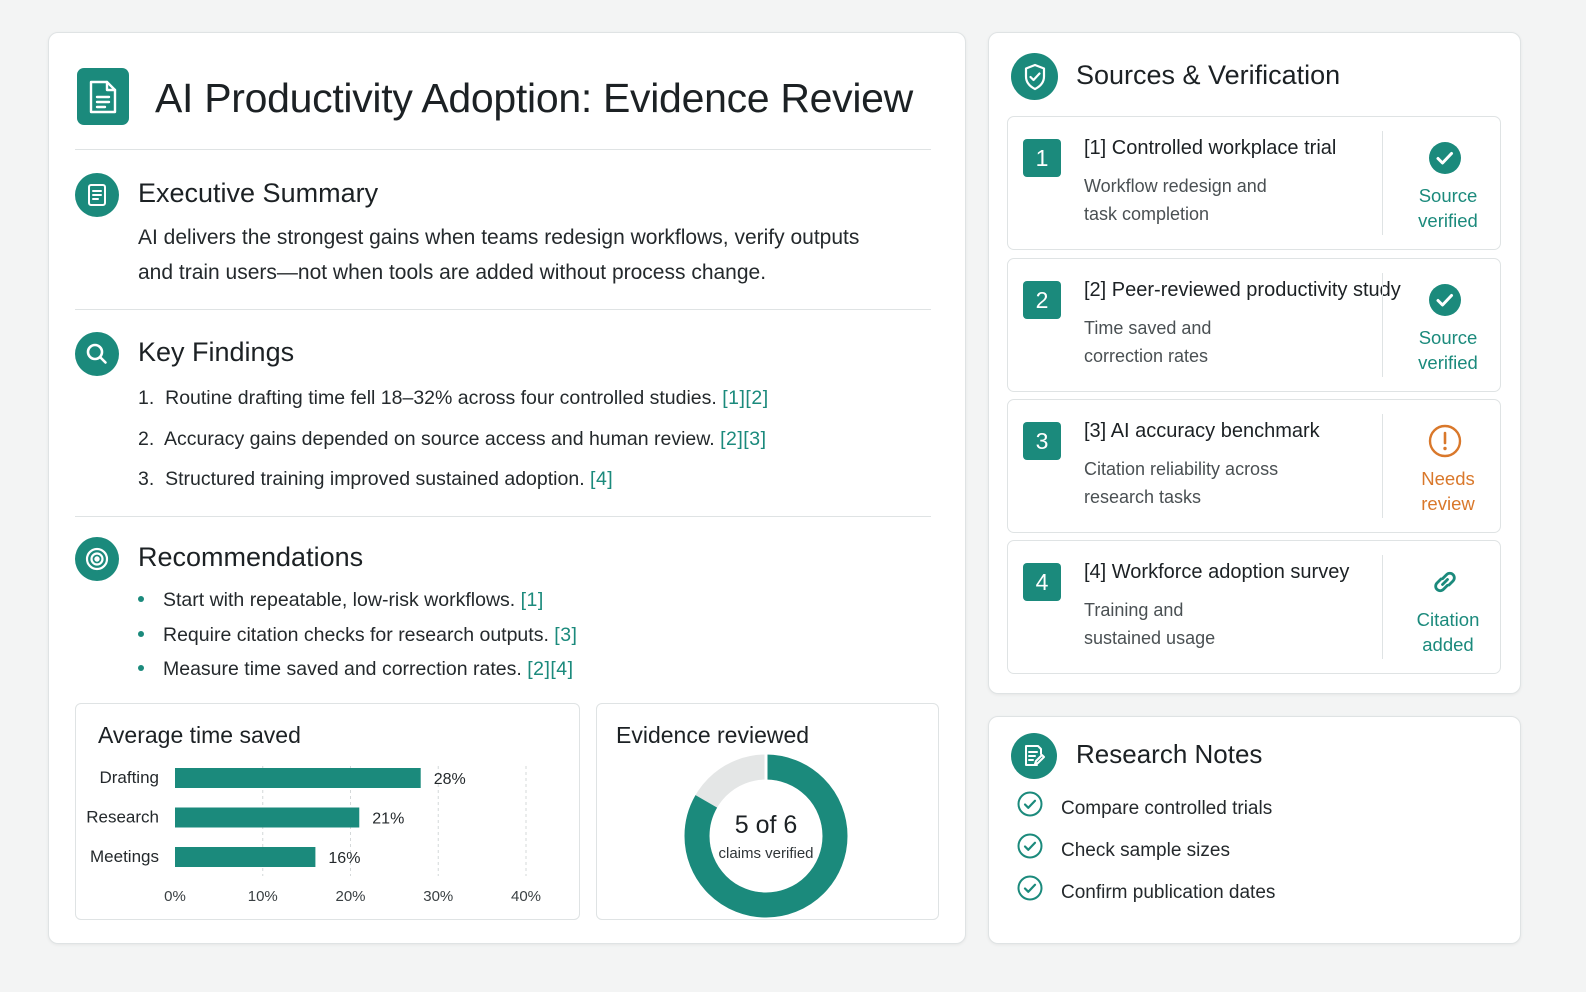 The height and width of the screenshot is (992, 1586). I want to click on citation-link: [2][3], so click(743, 439).